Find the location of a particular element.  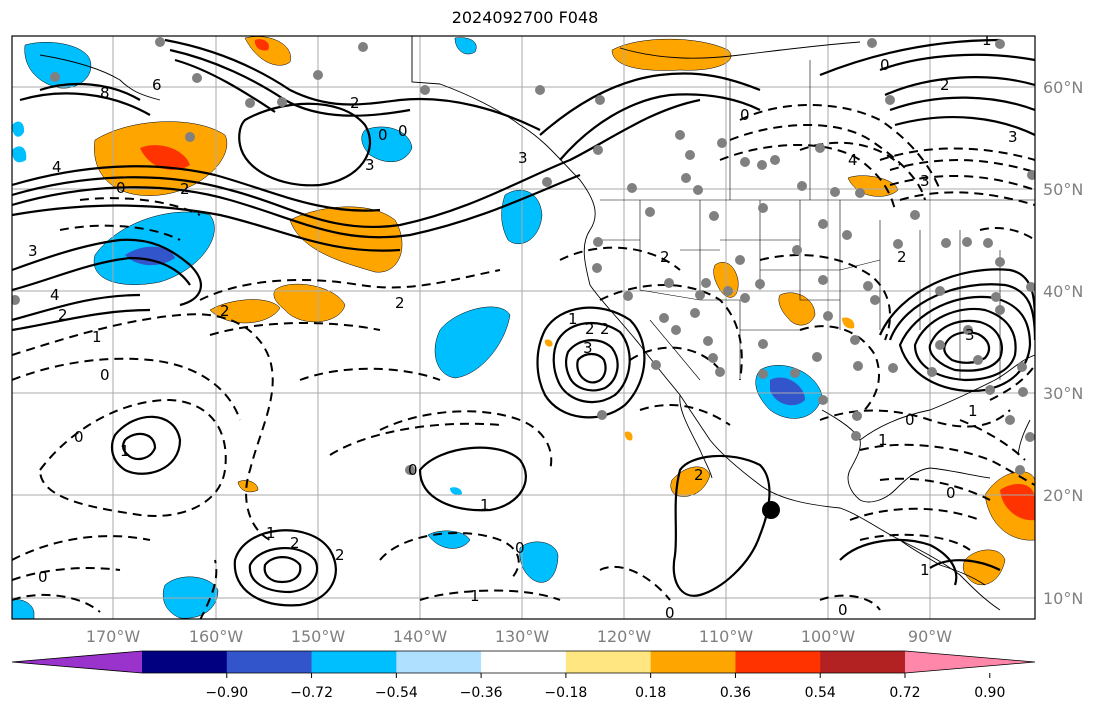

lon-label: 90°W is located at coordinates (930, 636).